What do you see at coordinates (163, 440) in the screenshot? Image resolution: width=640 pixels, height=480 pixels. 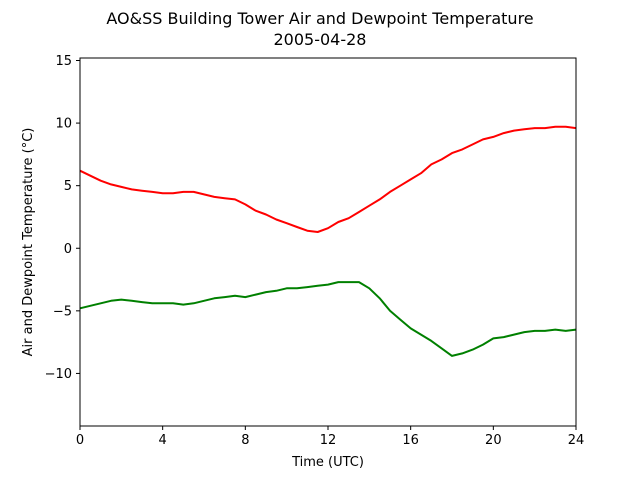 I see `x-tick-label: 4` at bounding box center [163, 440].